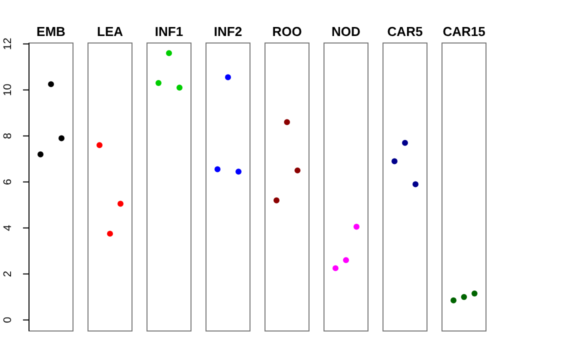 Image resolution: width=576 pixels, height=360 pixels. What do you see at coordinates (8, 320) in the screenshot?
I see `y-tick-label: 0` at bounding box center [8, 320].